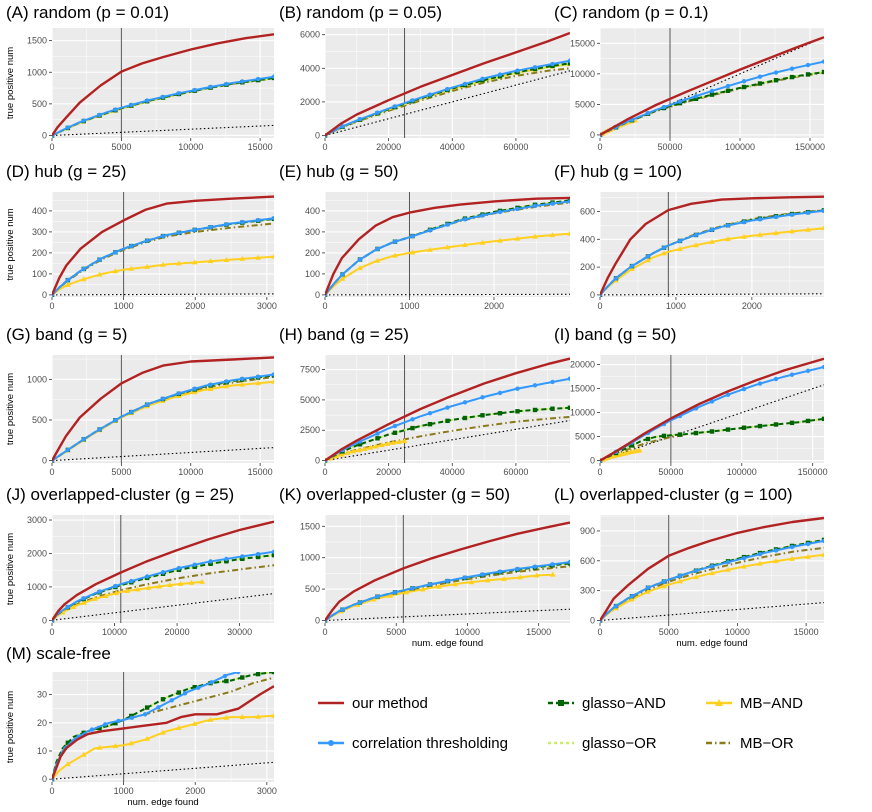 This screenshot has height=812, width=872. Describe the element at coordinates (582, 413) in the screenshot. I see `y-tick-label: 10000` at that location.